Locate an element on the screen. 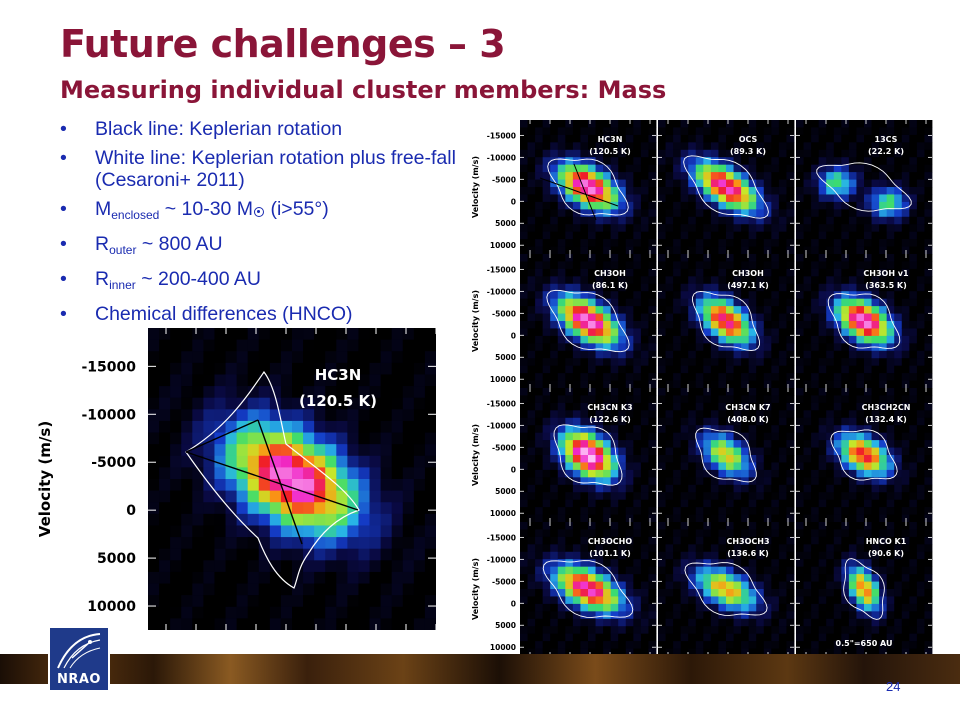 The height and width of the screenshot is (720, 960). subpanel-molecule: 13CS is located at coordinates (886, 139).